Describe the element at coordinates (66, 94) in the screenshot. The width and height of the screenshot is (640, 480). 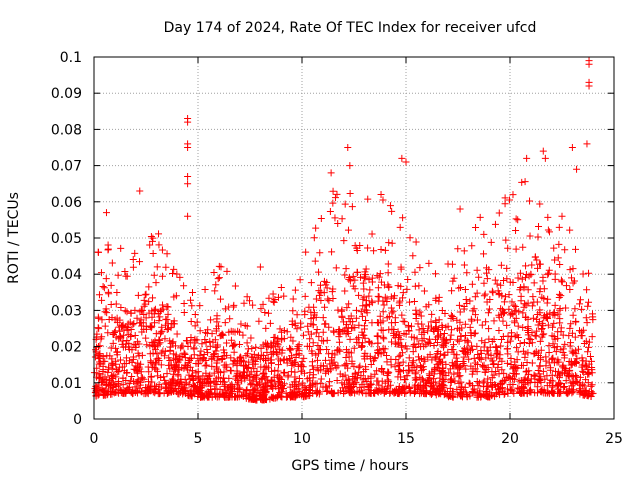
I see `y-tick-label: 0.09` at that location.